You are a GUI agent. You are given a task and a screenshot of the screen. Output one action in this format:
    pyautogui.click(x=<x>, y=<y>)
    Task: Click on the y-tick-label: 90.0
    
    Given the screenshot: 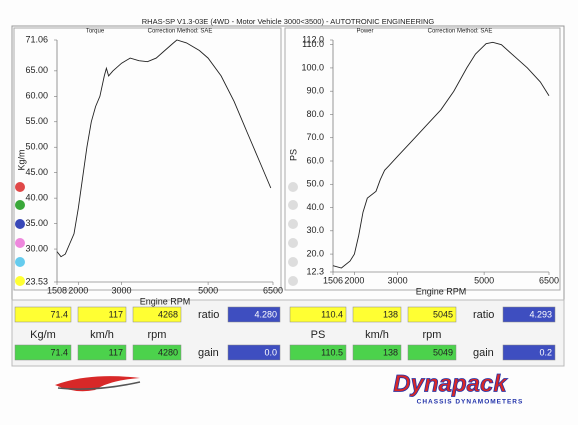 What is the action you would take?
    pyautogui.click(x=315, y=91)
    